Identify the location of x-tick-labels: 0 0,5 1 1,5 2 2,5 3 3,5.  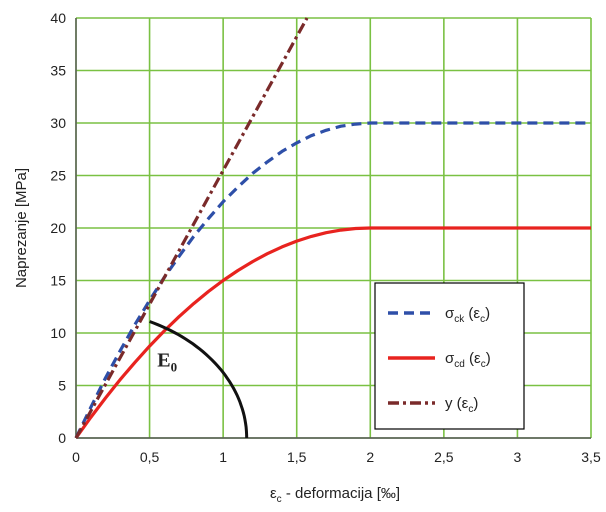
(336, 457).